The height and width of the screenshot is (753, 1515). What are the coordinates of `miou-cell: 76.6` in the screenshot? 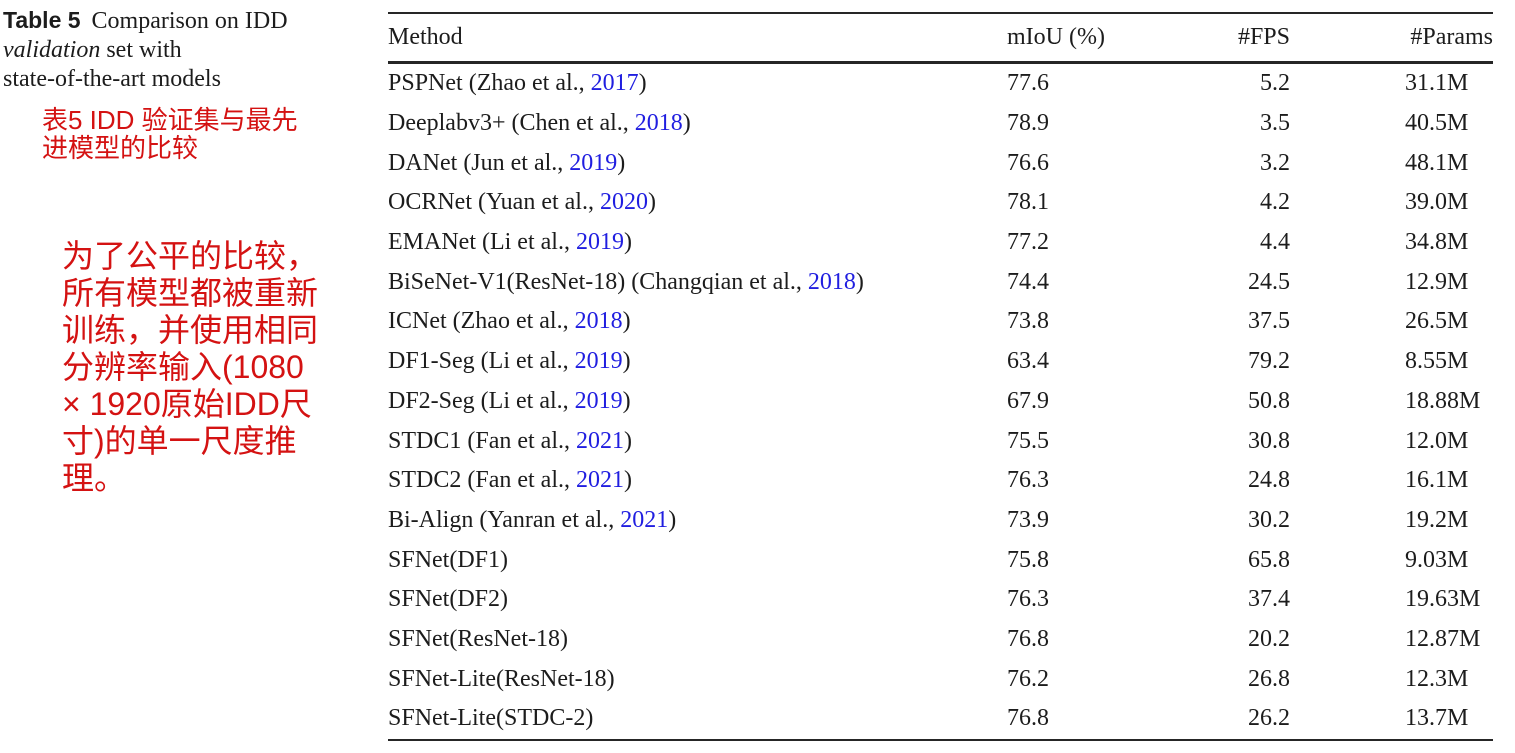 It's located at (1028, 162).